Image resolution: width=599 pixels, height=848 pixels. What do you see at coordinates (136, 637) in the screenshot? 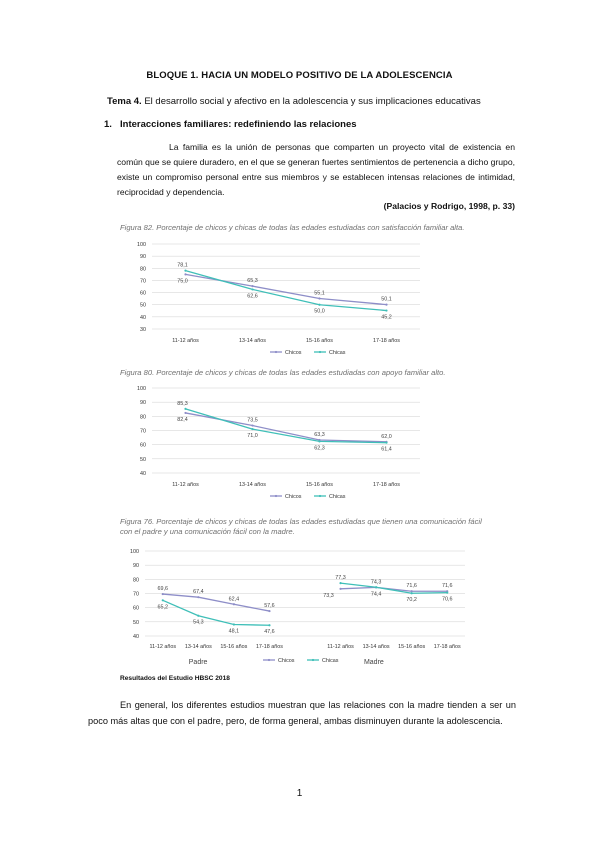
I see `y-tick-label: 40` at bounding box center [136, 637].